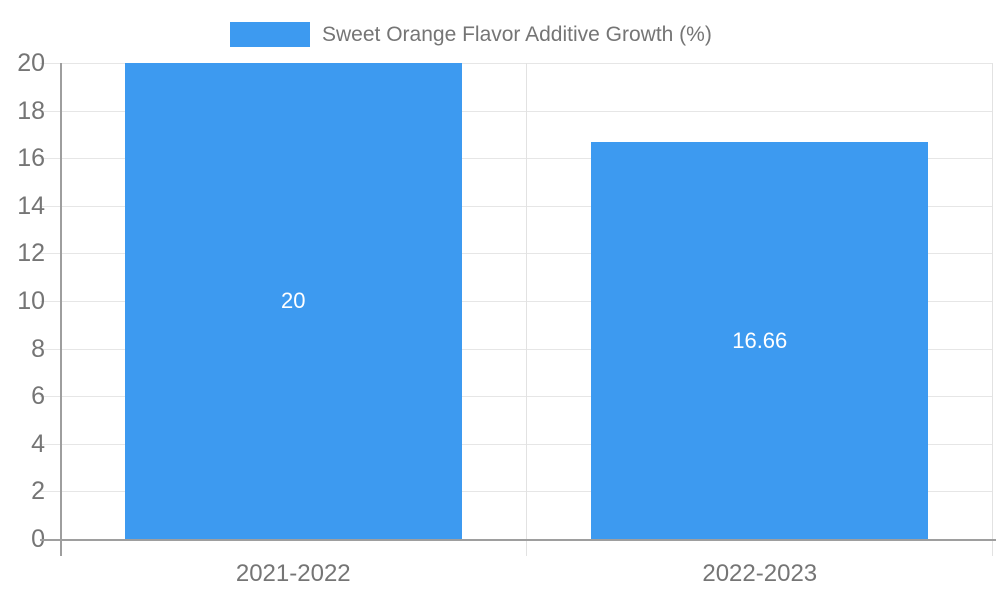 The width and height of the screenshot is (1000, 600). What do you see at coordinates (31, 158) in the screenshot?
I see `y-axis-tick-label: 16` at bounding box center [31, 158].